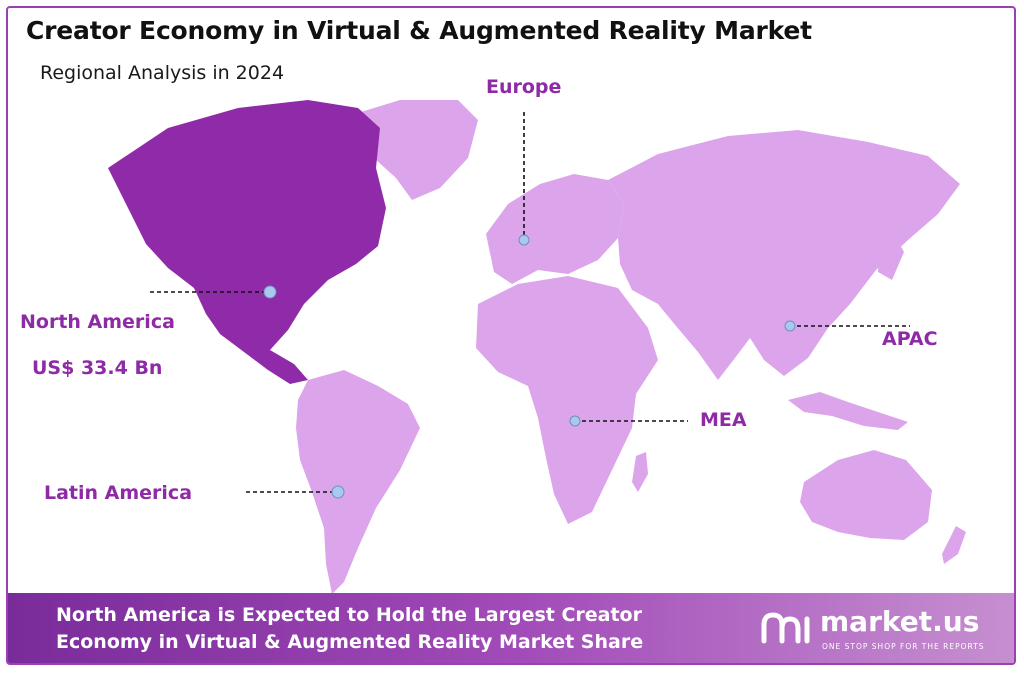 This screenshot has width=1024, height=673. Describe the element at coordinates (97, 322) in the screenshot. I see `label-north-america: North America` at that location.